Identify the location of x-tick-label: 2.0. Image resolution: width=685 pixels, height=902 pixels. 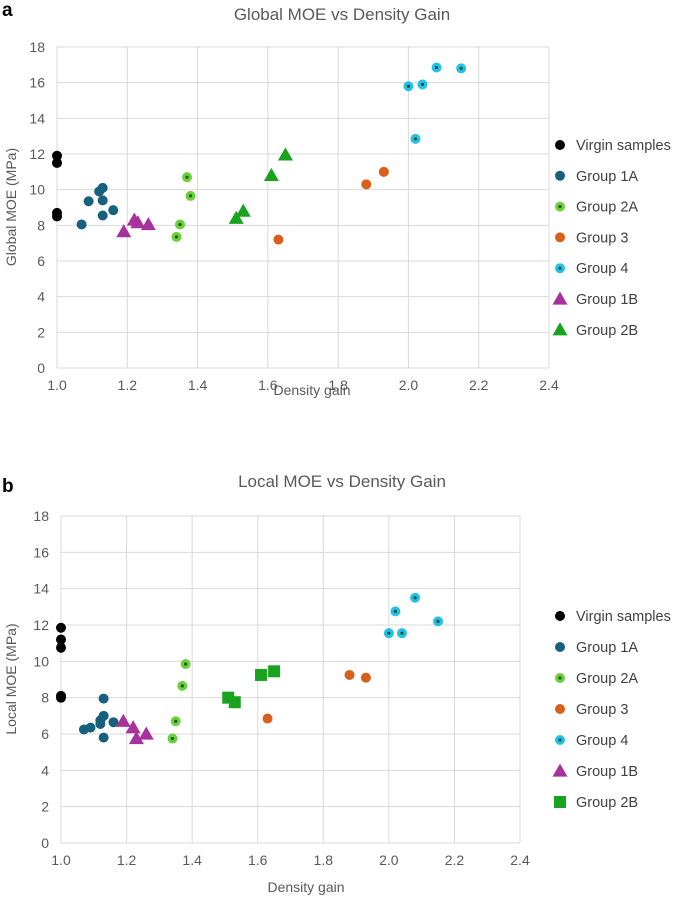
(389, 860).